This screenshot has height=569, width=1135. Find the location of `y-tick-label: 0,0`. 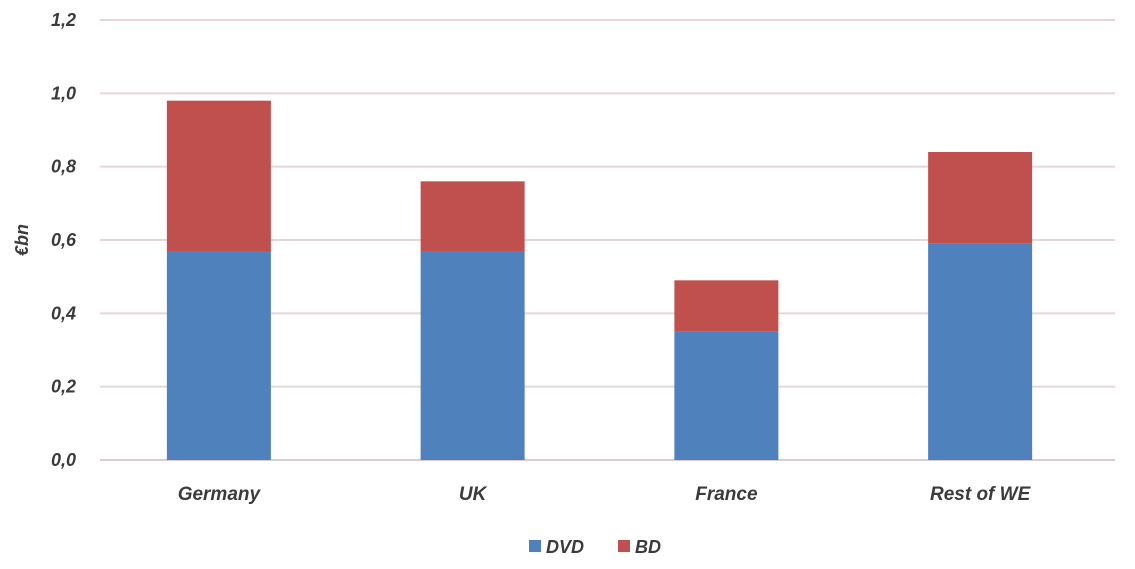

y-tick-label: 0,0 is located at coordinates (63, 460).